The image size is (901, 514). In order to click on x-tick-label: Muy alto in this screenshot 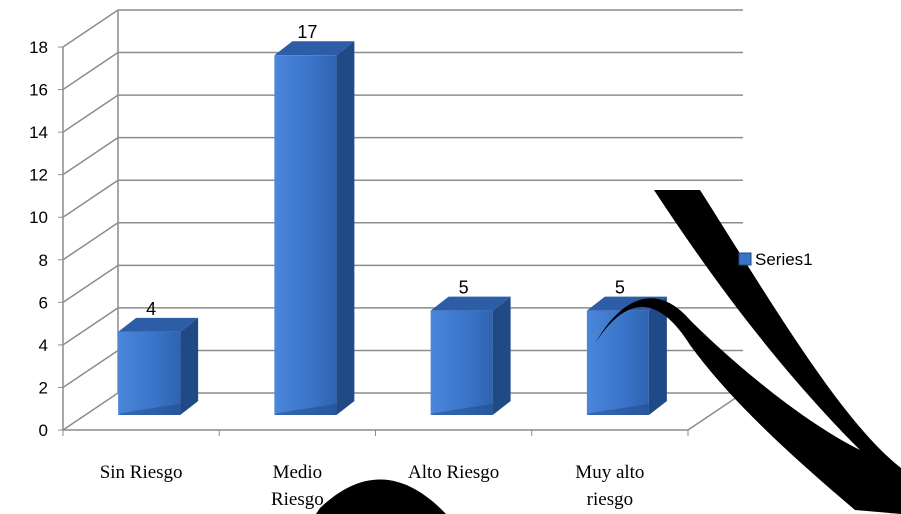, I will do `click(609, 472)`.